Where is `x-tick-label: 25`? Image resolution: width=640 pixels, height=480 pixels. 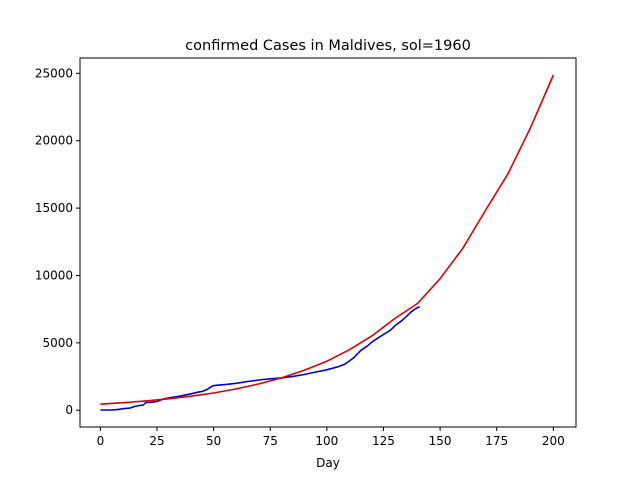 x-tick-label: 25 is located at coordinates (156, 441).